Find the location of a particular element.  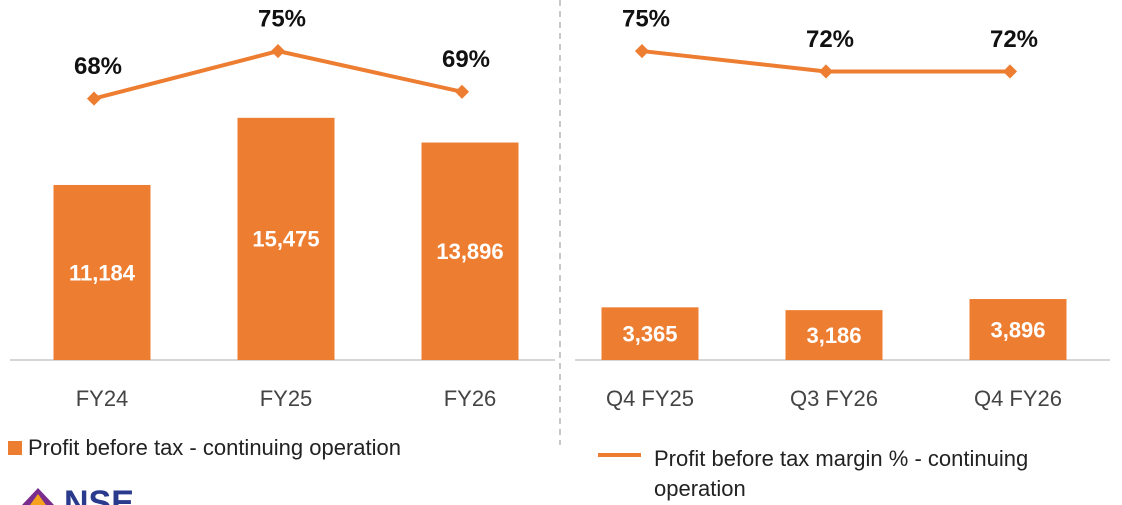

logo: NSE is located at coordinates (78, 494).